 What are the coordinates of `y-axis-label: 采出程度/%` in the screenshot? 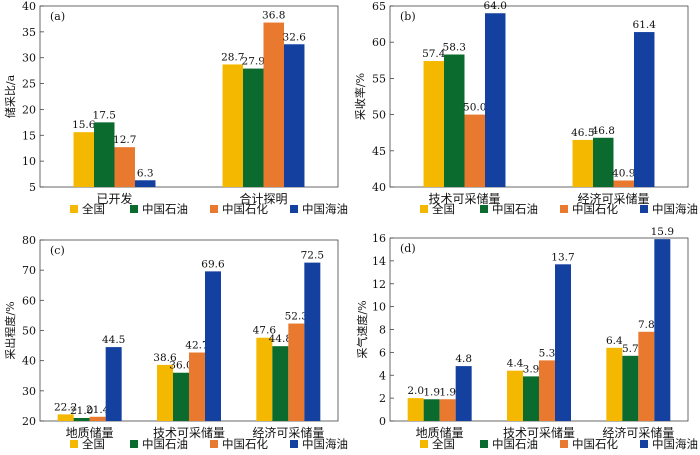 It's located at (10, 330).